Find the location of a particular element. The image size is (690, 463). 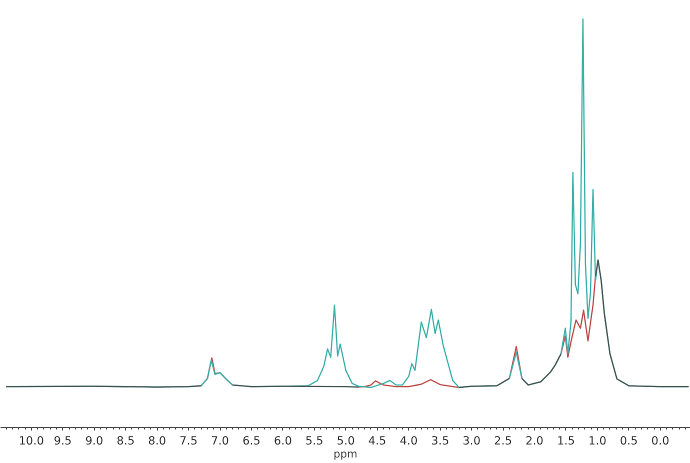

x-tick-label: 8.0 is located at coordinates (157, 441).